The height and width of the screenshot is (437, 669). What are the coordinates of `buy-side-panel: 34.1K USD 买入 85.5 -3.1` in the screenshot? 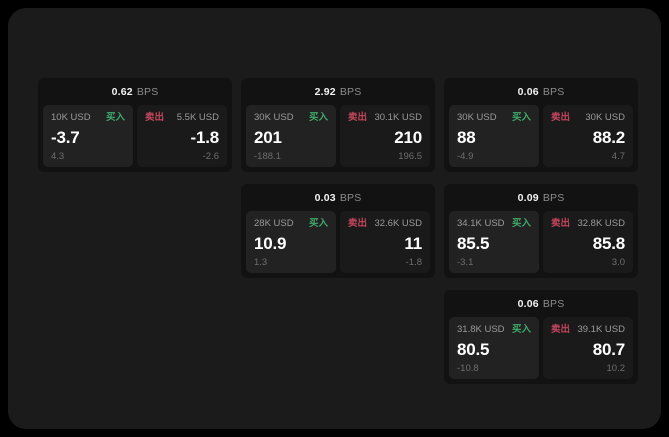 It's located at (494, 242).